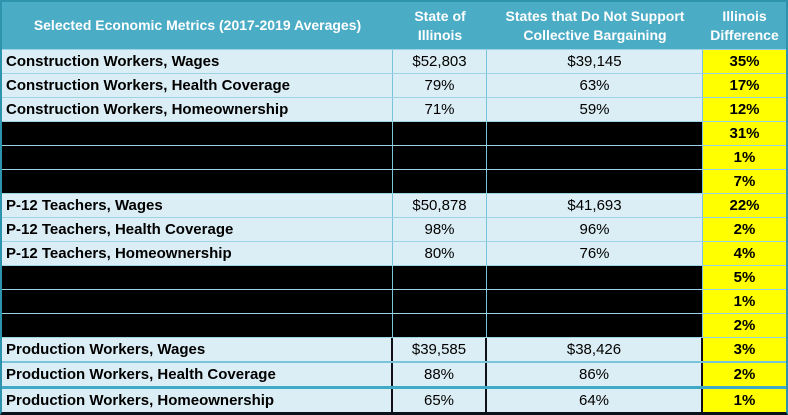 The width and height of the screenshot is (788, 415). What do you see at coordinates (744, 109) in the screenshot?
I see `difference-value: 12%` at bounding box center [744, 109].